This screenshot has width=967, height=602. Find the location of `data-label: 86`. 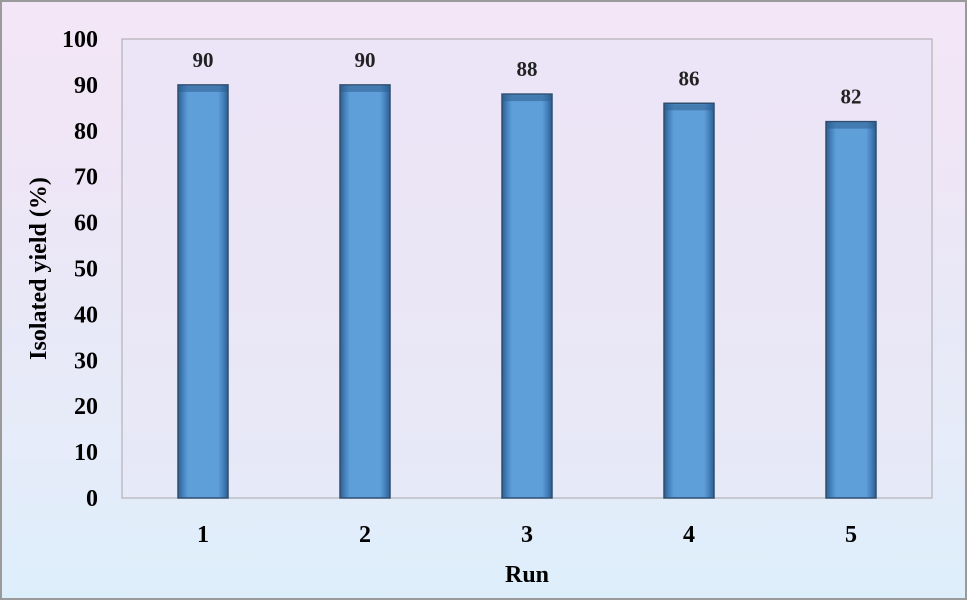

data-label: 86 is located at coordinates (689, 78).